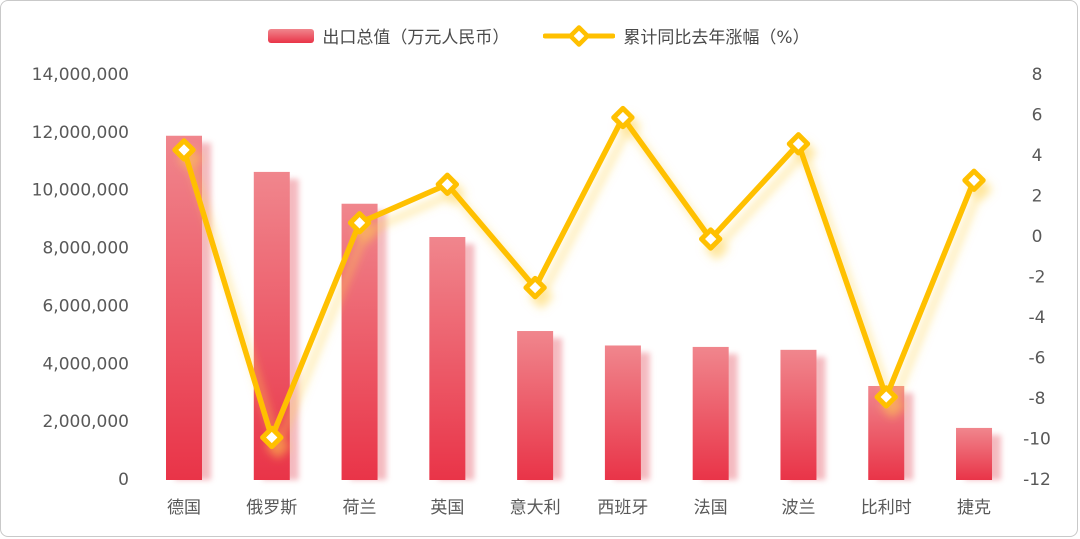  What do you see at coordinates (1037, 116) in the screenshot?
I see `right-axis-tick-label: 6` at bounding box center [1037, 116].